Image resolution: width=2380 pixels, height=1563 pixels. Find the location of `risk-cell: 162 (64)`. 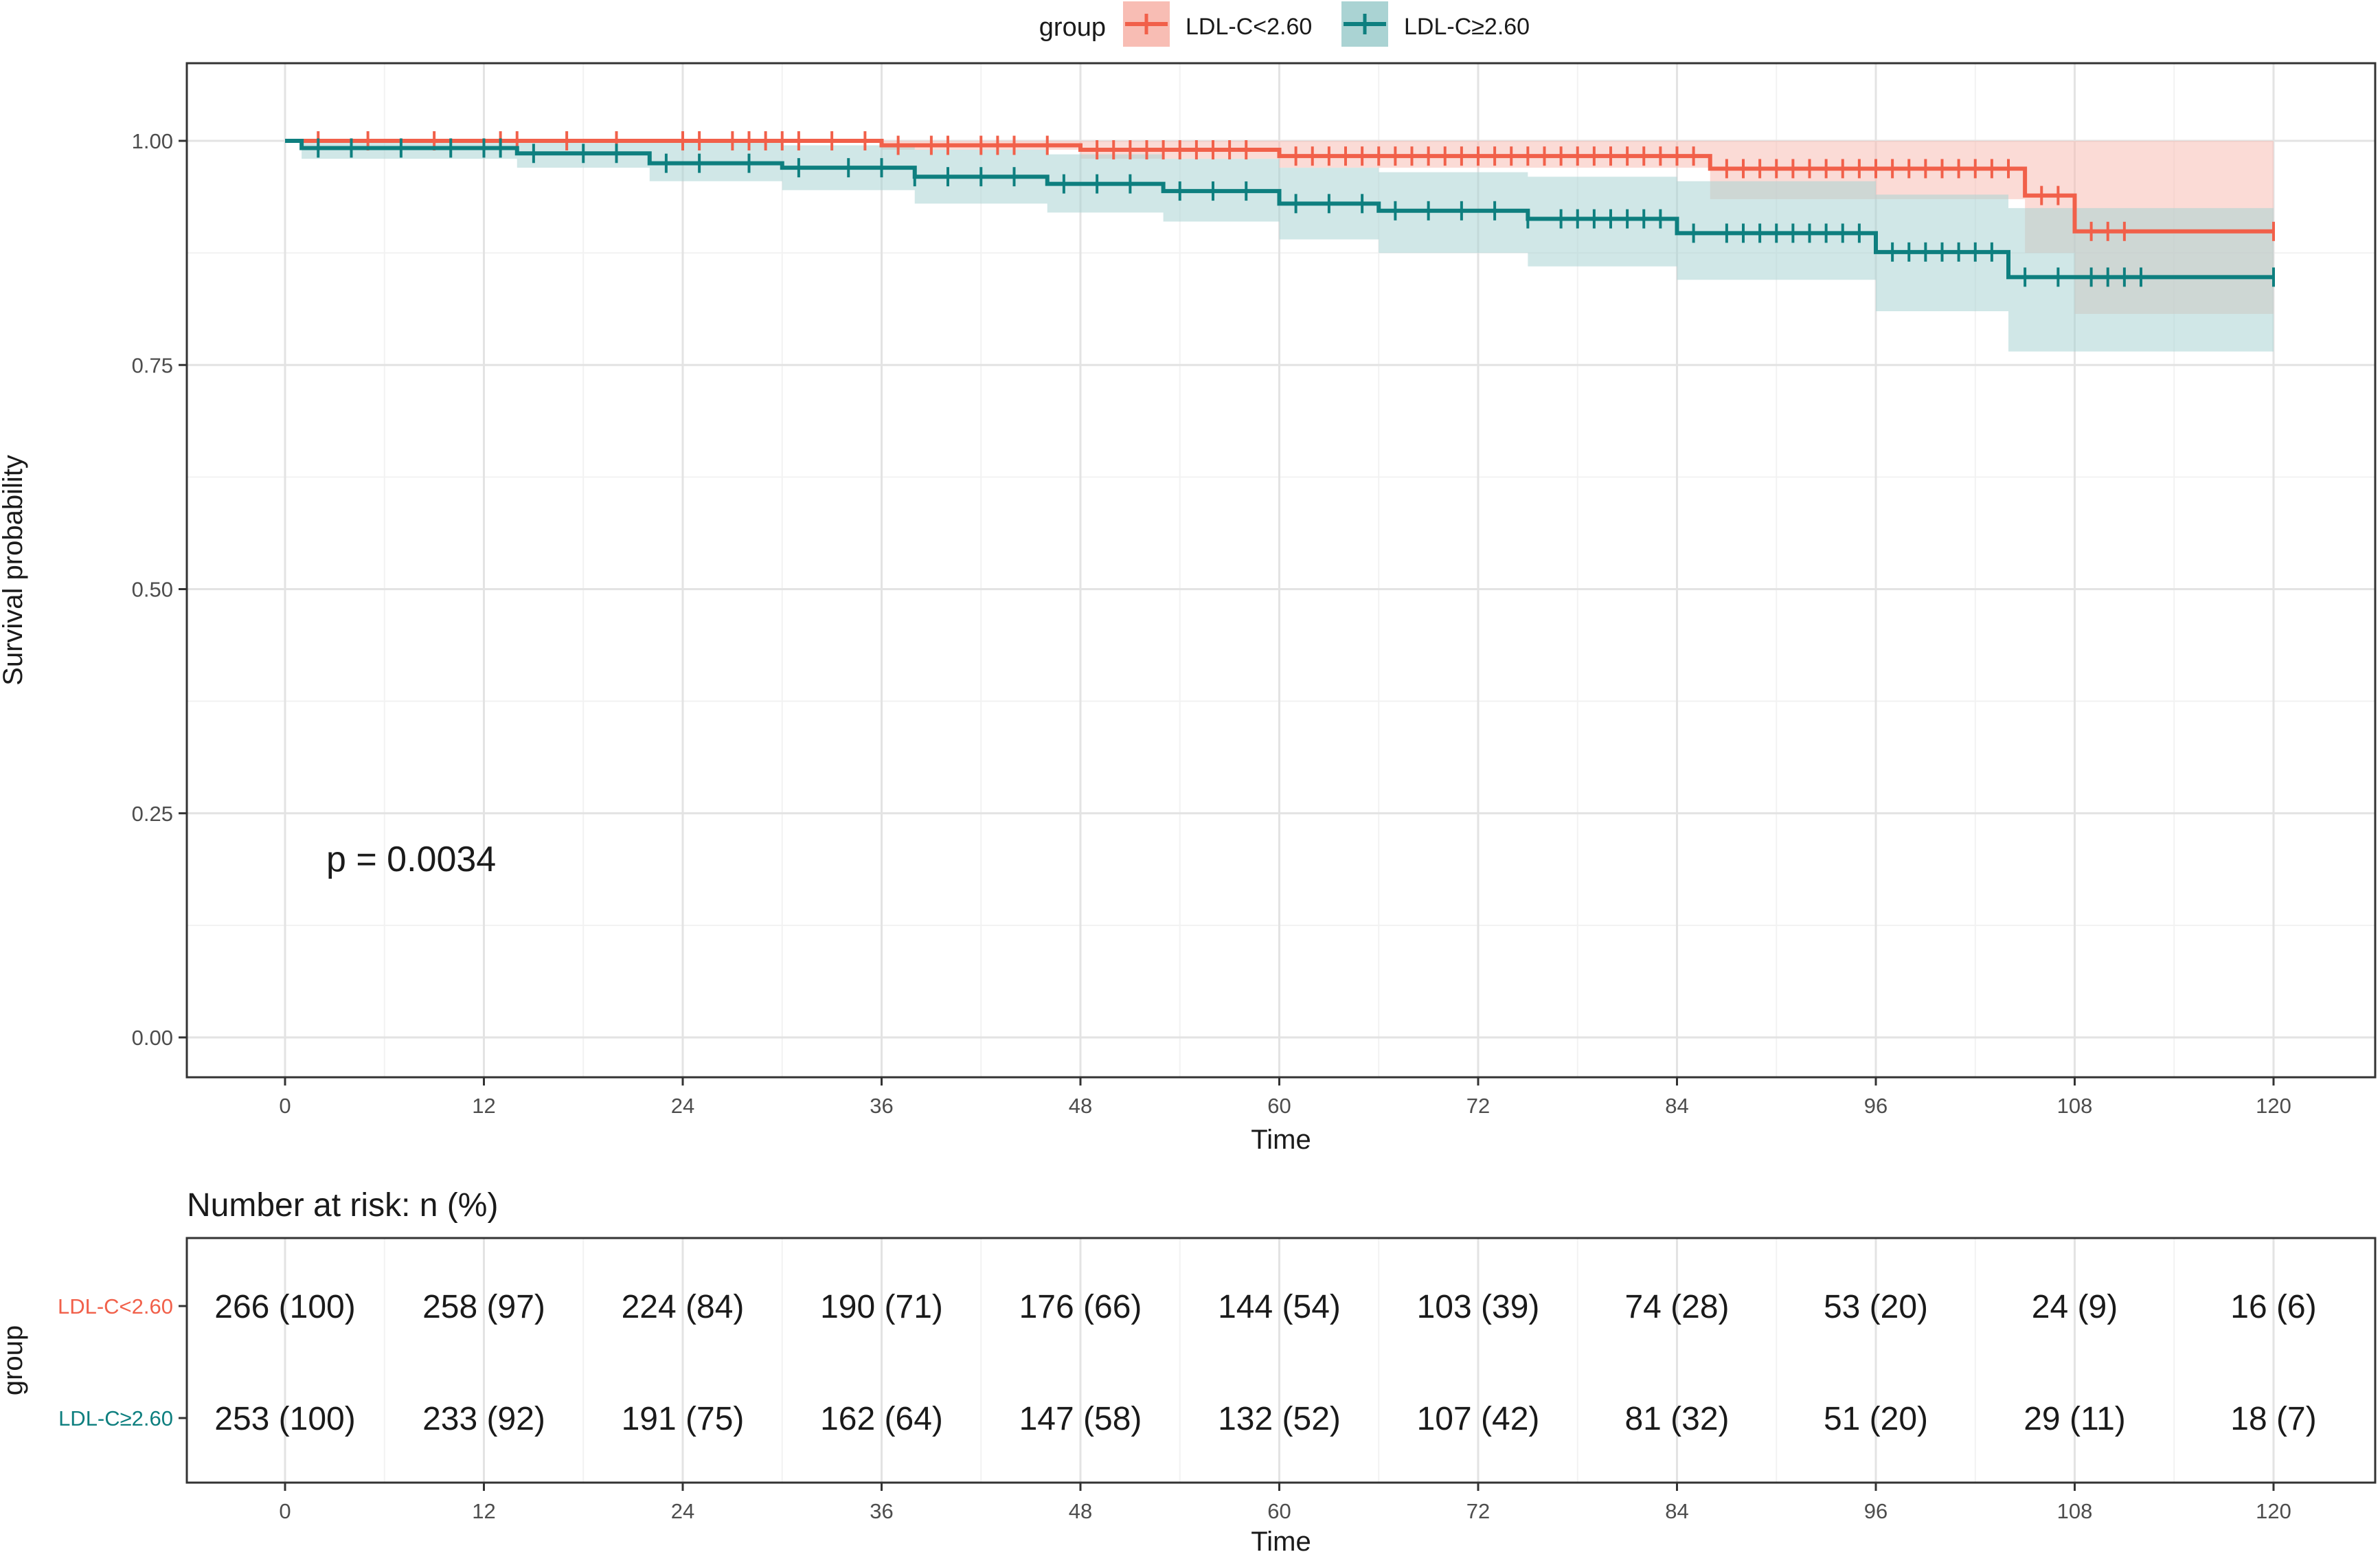

risk-cell: 162 (64) is located at coordinates (881, 1419).